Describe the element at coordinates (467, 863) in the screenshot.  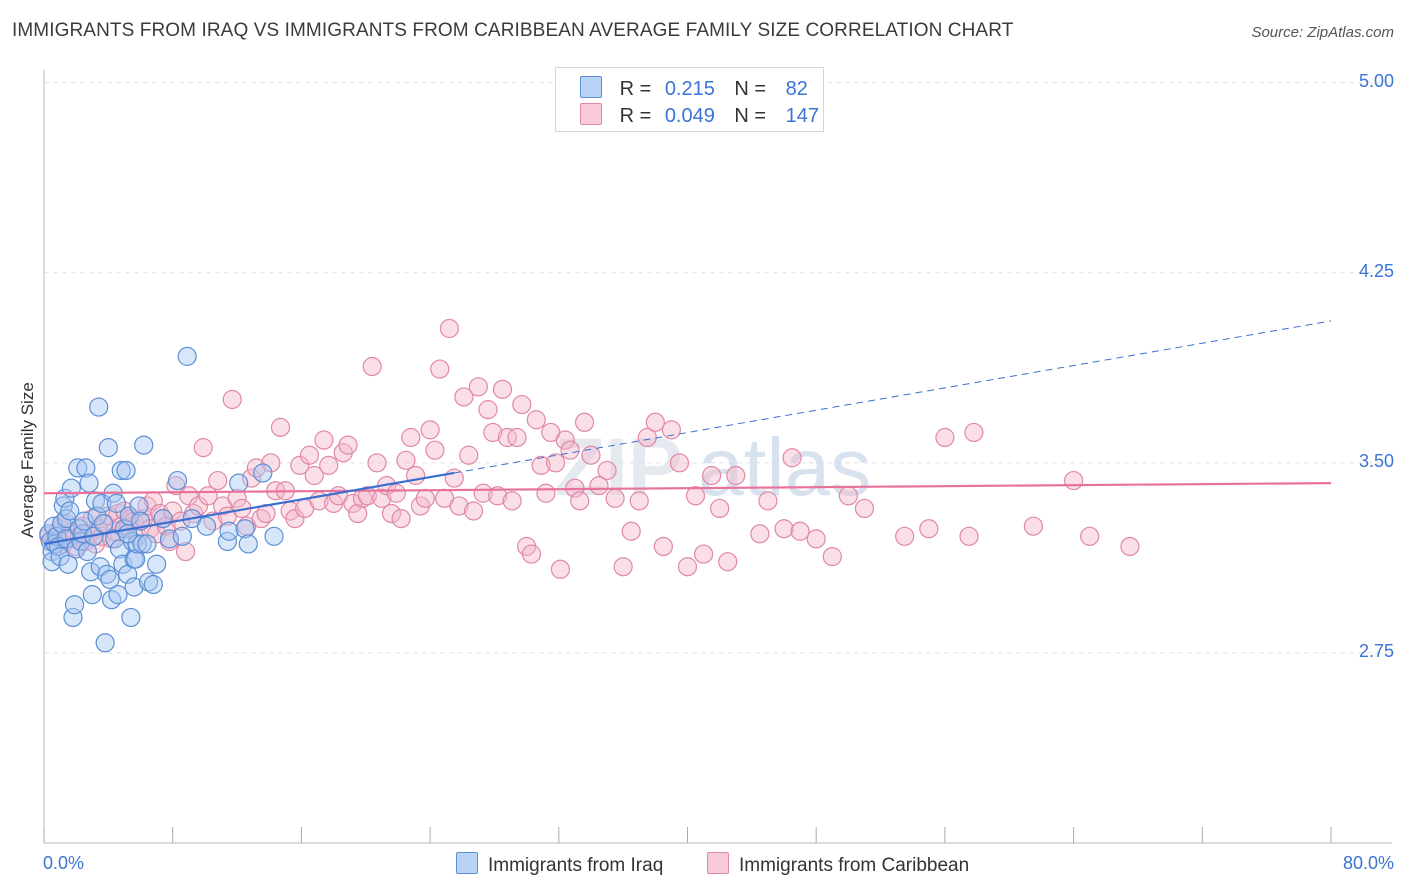
I see `bottom-legend-swatch-iraq` at that location.